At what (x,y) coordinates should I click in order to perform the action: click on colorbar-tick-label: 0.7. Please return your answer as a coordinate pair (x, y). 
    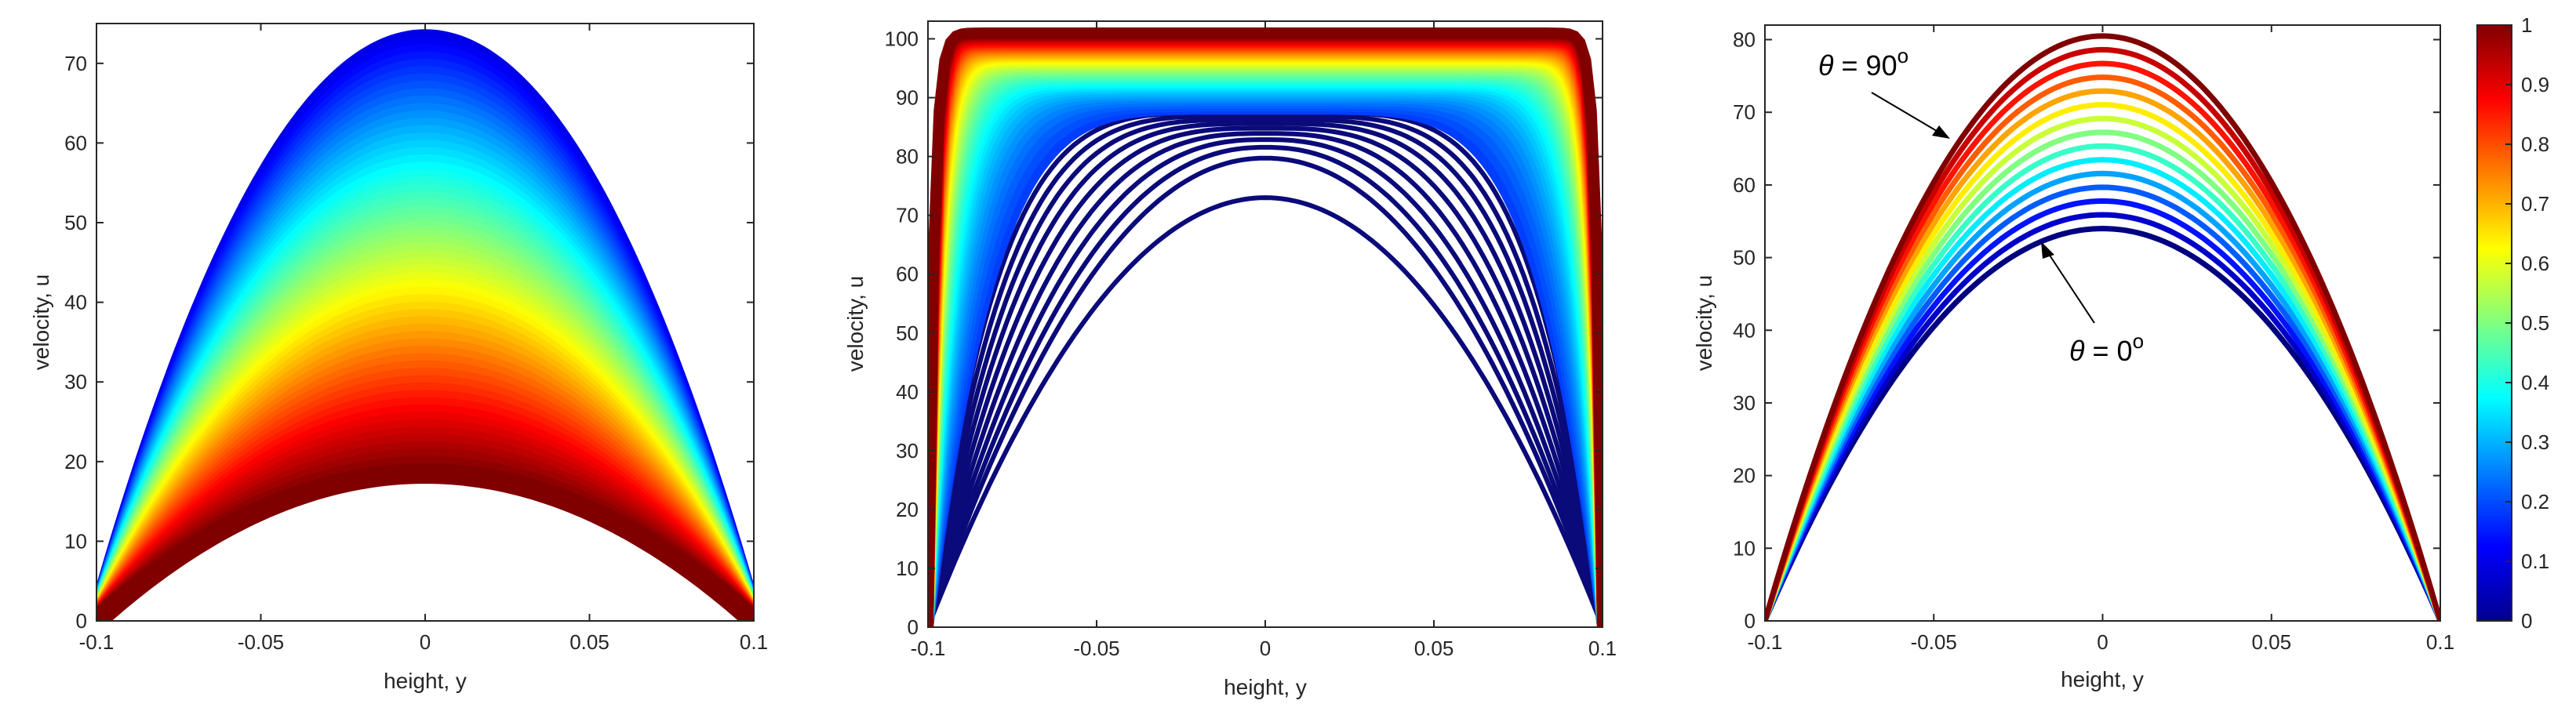
    Looking at the image, I should click on (2535, 204).